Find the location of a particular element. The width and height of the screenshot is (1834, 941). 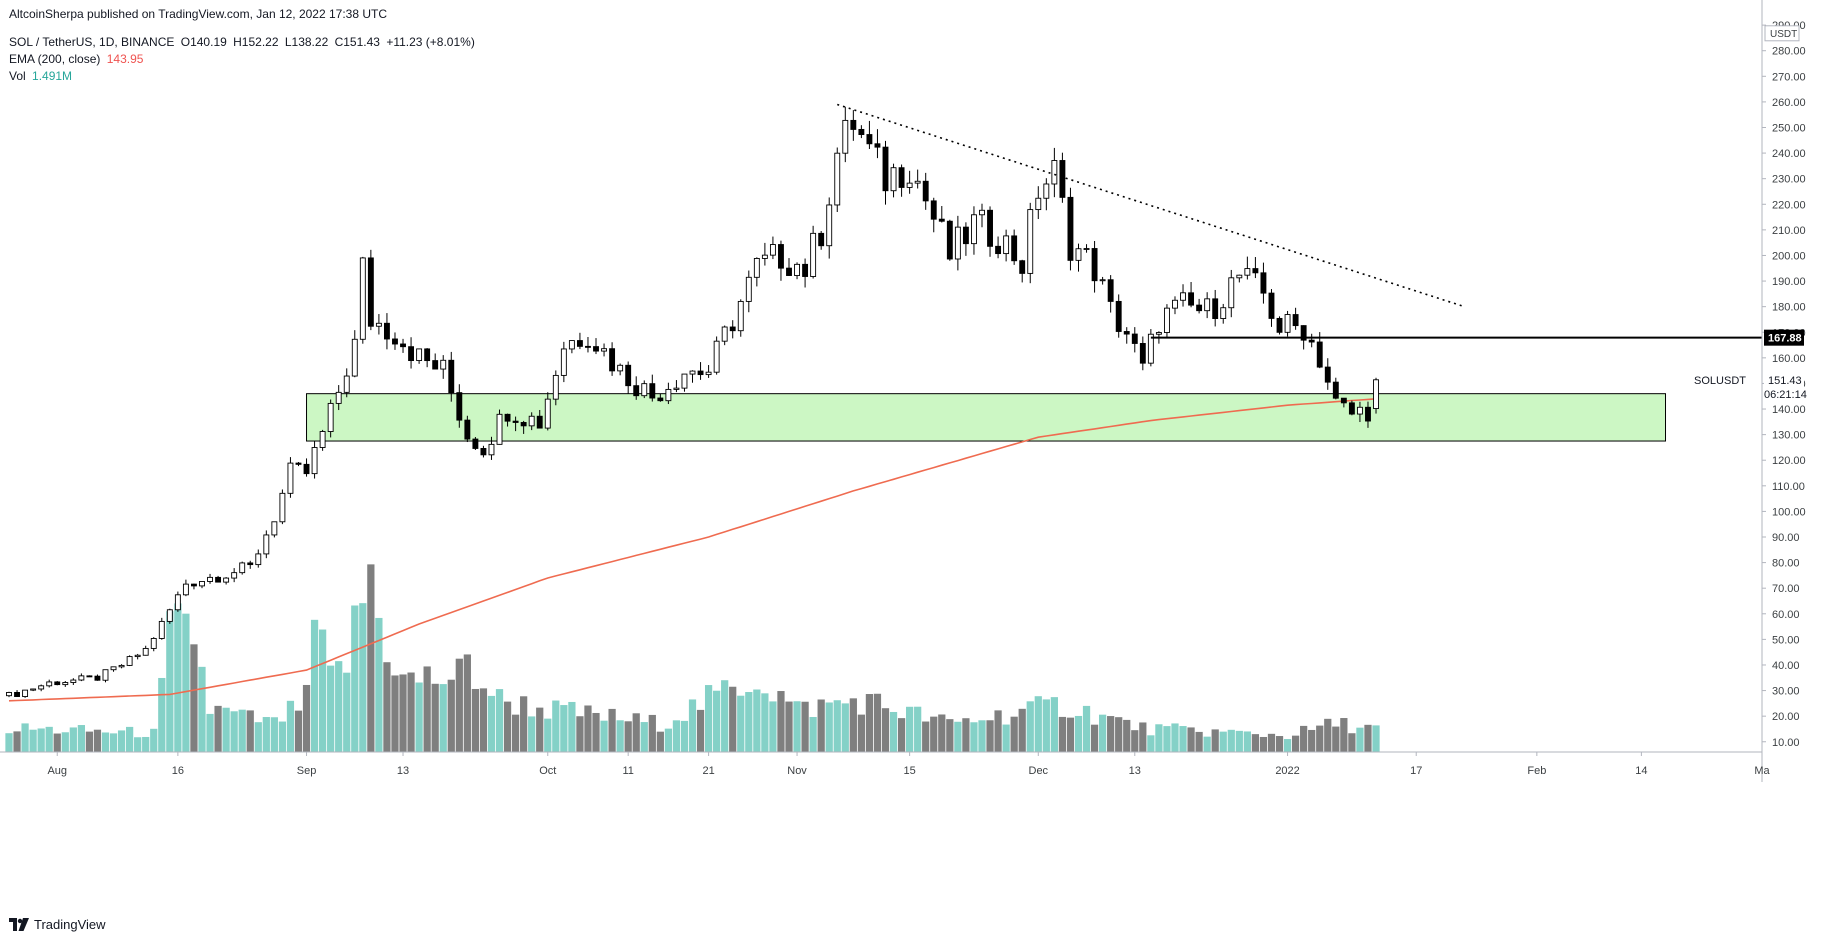

symbol-label: SOL / TetherUS, 1D, BINANCE is located at coordinates (92, 42).